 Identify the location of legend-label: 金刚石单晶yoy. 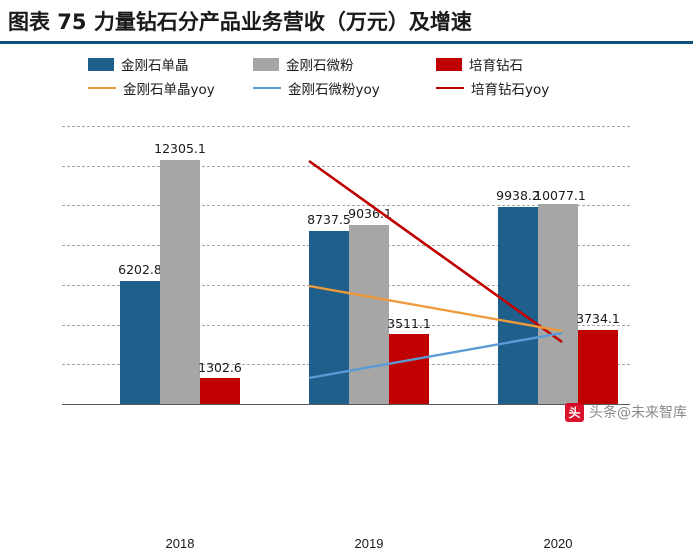
(169, 90).